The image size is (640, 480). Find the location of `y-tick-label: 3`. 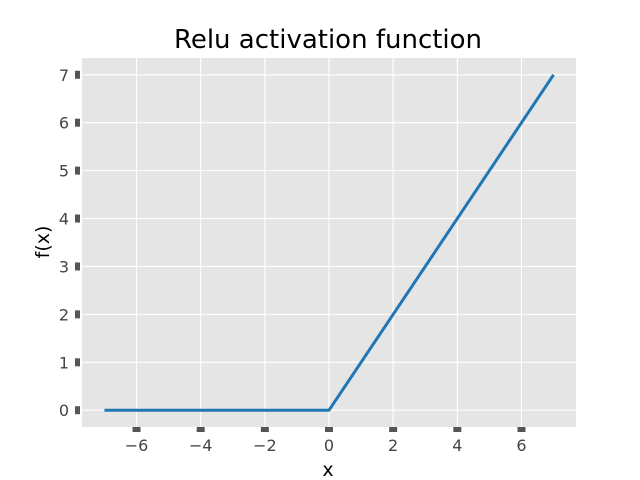

y-tick-label: 3 is located at coordinates (64, 266).